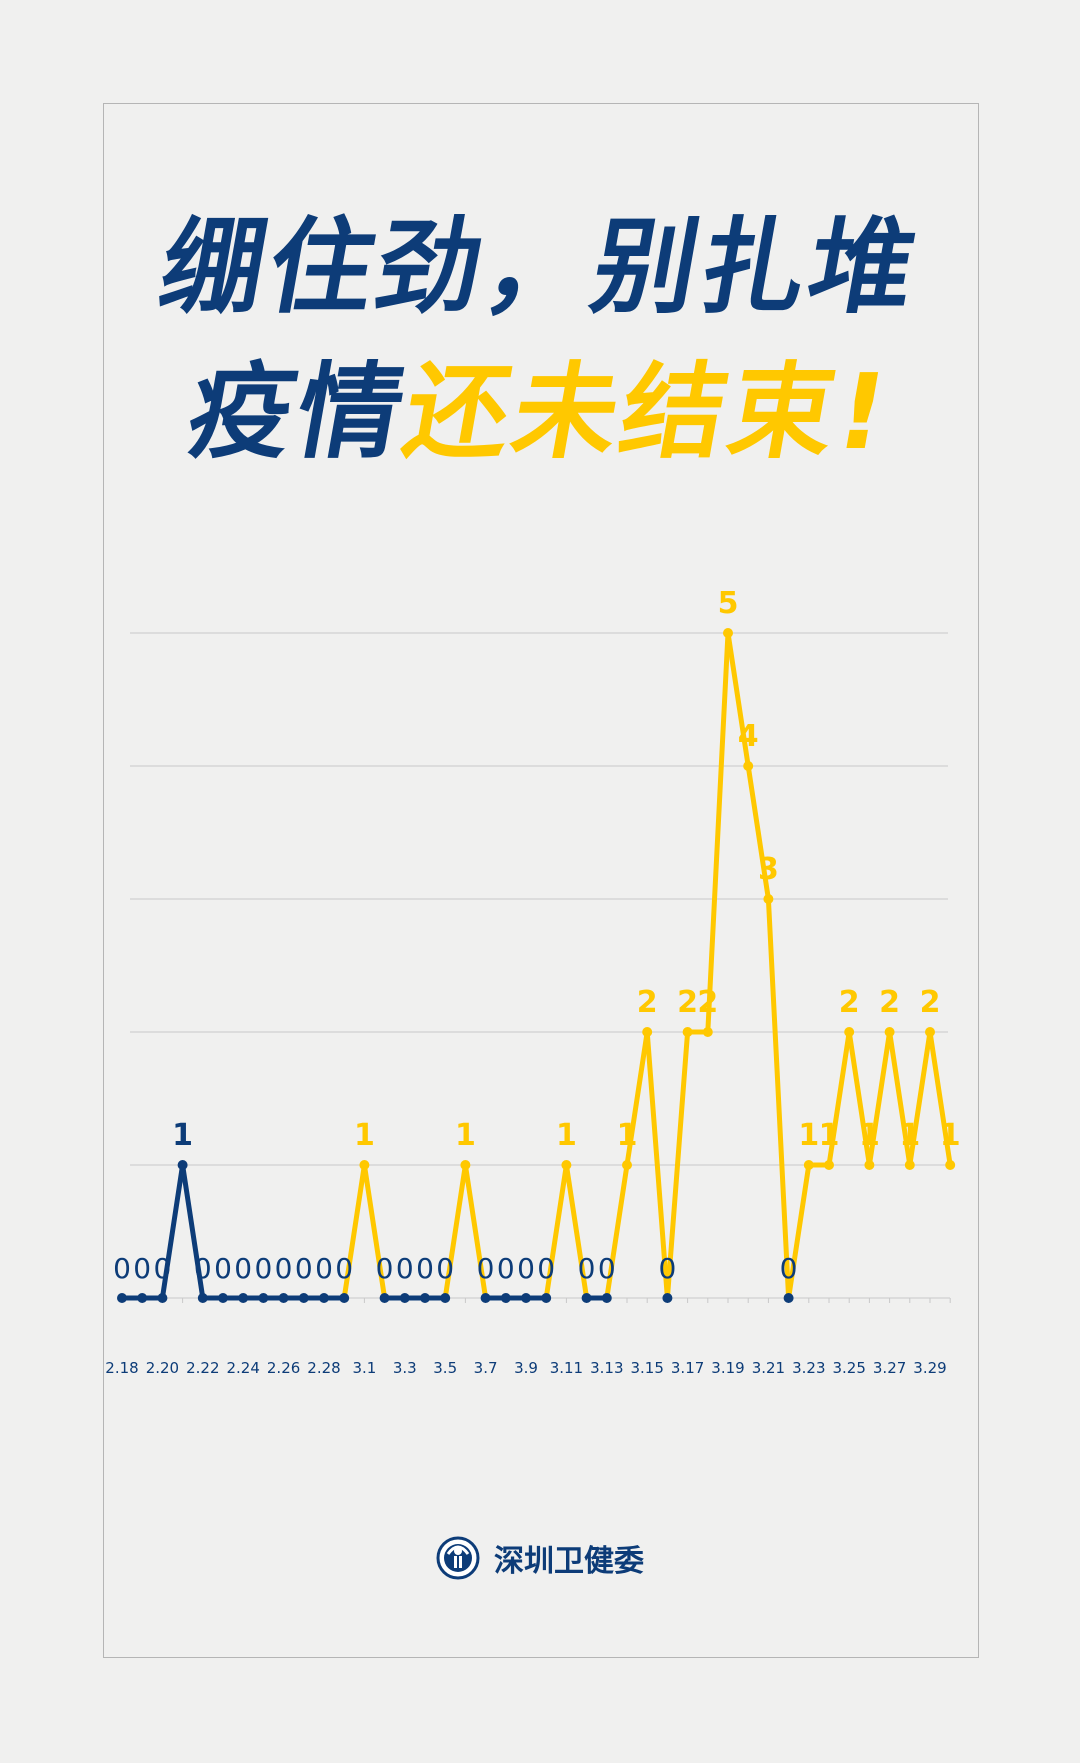 The height and width of the screenshot is (1763, 1080). Describe the element at coordinates (748, 736) in the screenshot. I see `data-label: 4` at that location.